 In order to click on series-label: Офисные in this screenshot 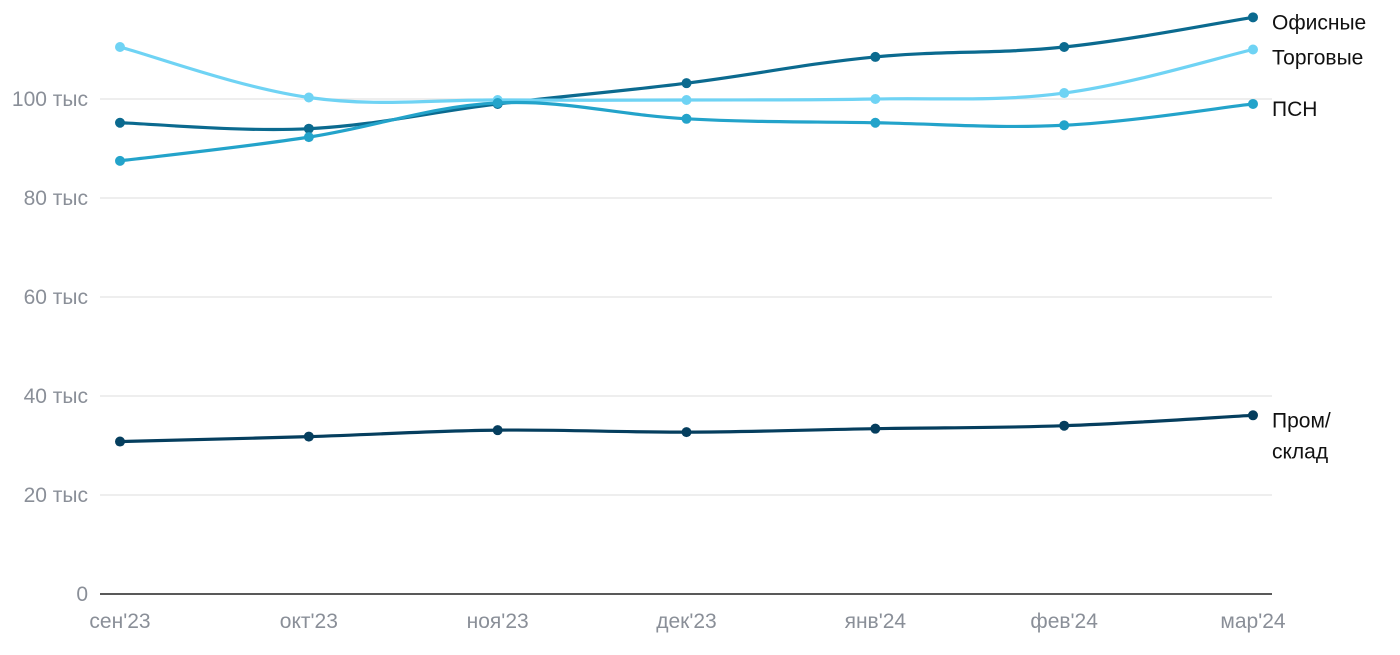, I will do `click(1319, 22)`.